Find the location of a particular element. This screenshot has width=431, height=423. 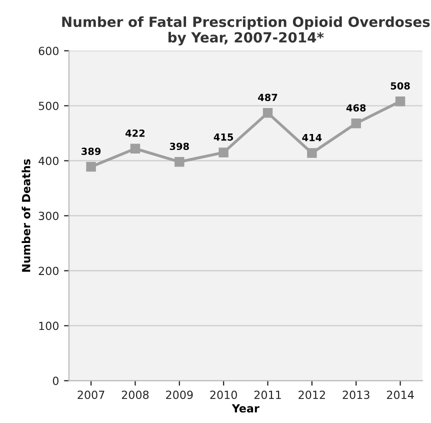

data-label: 487 is located at coordinates (268, 98).